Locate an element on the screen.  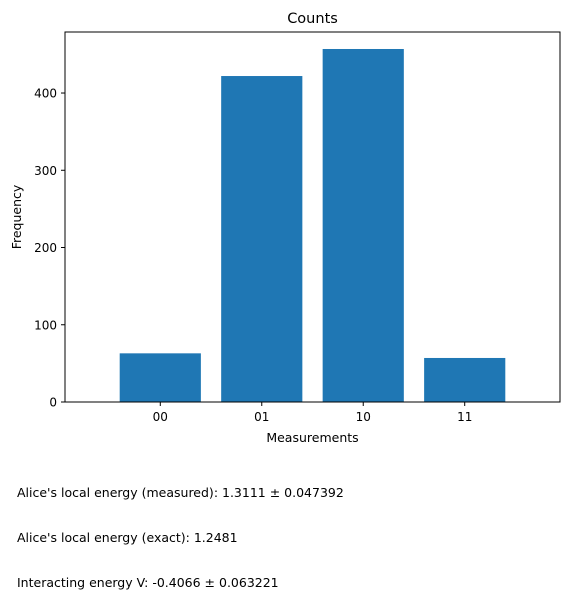
y-axis-label: Frequency is located at coordinates (16, 216).